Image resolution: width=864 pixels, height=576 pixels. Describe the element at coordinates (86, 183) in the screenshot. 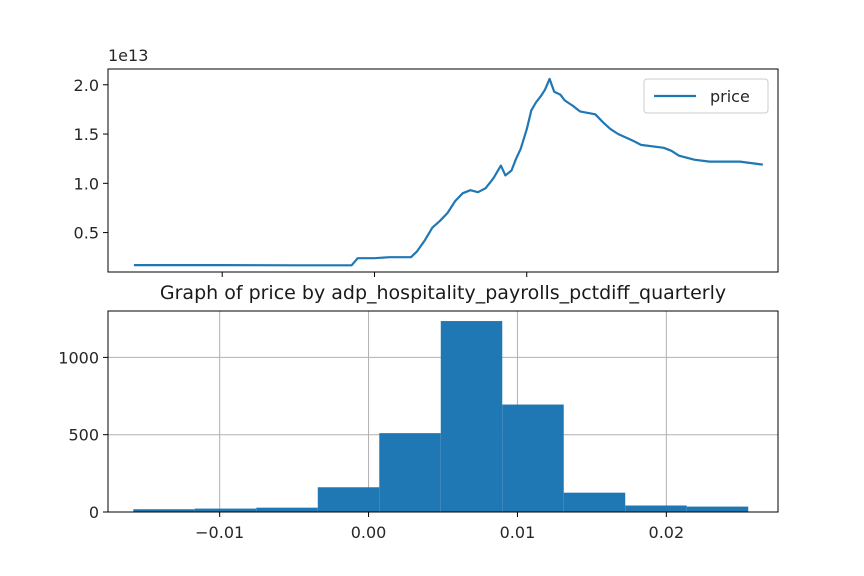

I see `y-tick-label: 1.0` at that location.